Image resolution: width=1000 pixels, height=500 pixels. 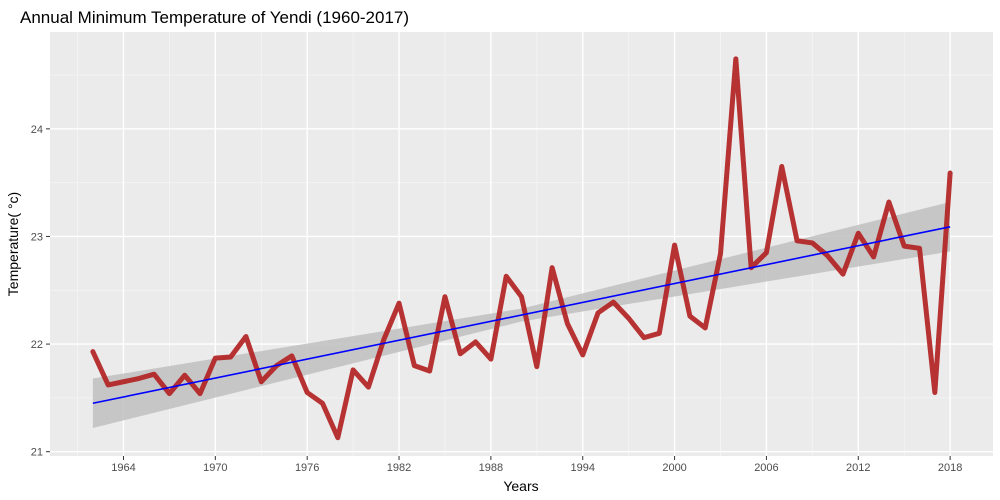 I want to click on x-axis-title: Years, so click(x=520, y=486).